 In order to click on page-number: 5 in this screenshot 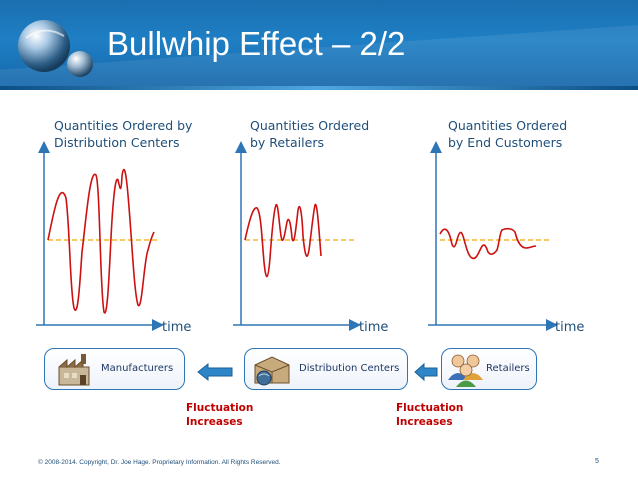, I will do `click(597, 461)`.